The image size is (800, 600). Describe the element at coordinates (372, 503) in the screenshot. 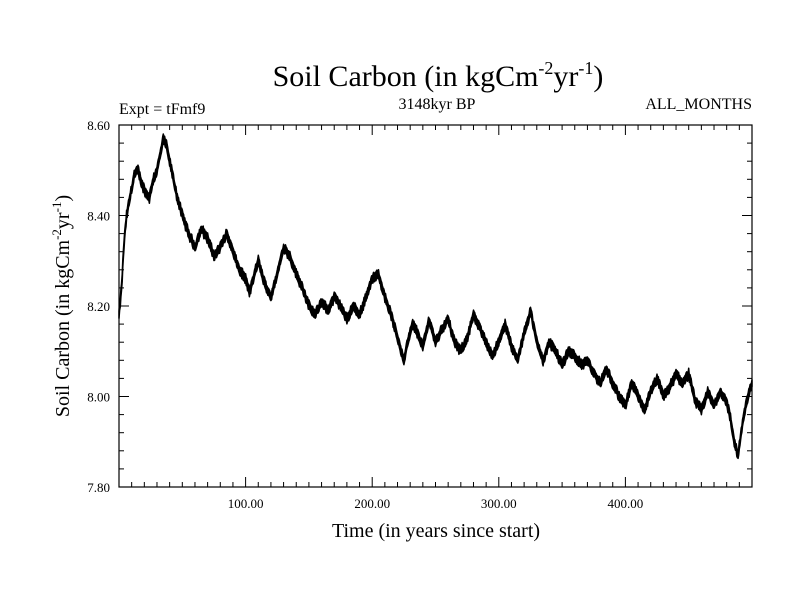

I see `x-tick-label: 200.00` at that location.